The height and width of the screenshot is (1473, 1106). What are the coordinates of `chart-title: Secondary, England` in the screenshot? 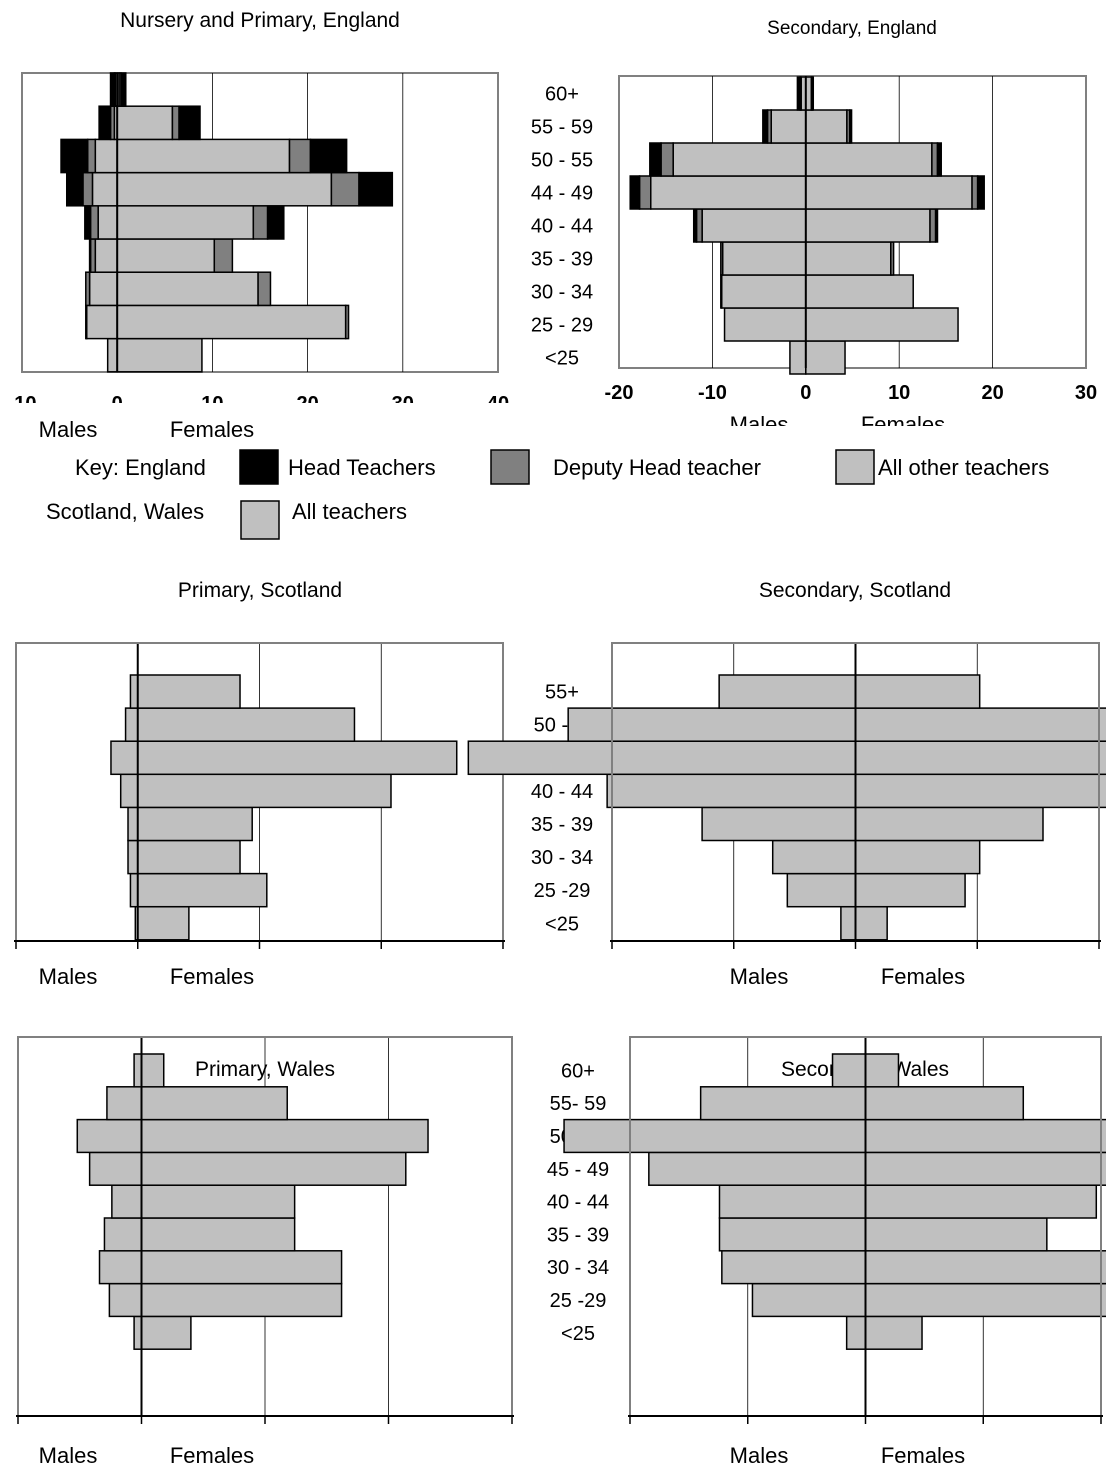 It's located at (852, 28).